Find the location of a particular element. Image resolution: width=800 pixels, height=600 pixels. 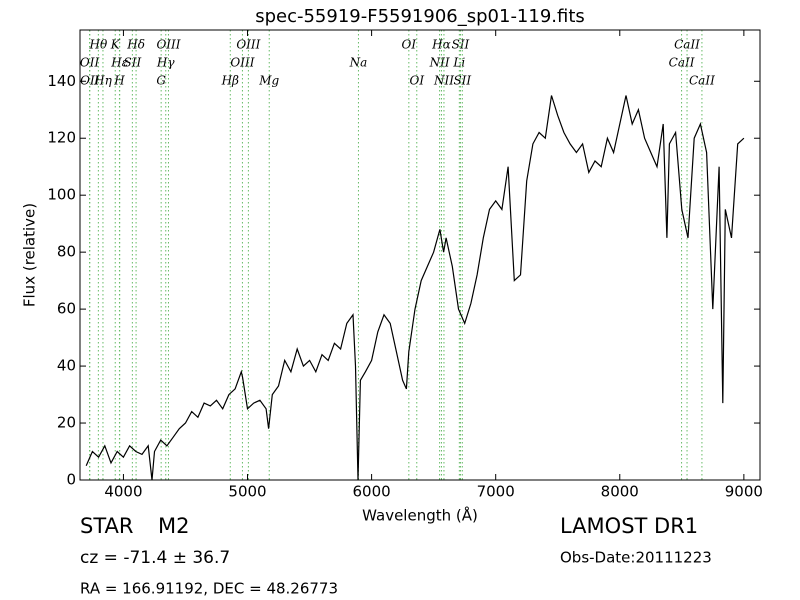

y-tick-label: 40 is located at coordinates (66, 366).